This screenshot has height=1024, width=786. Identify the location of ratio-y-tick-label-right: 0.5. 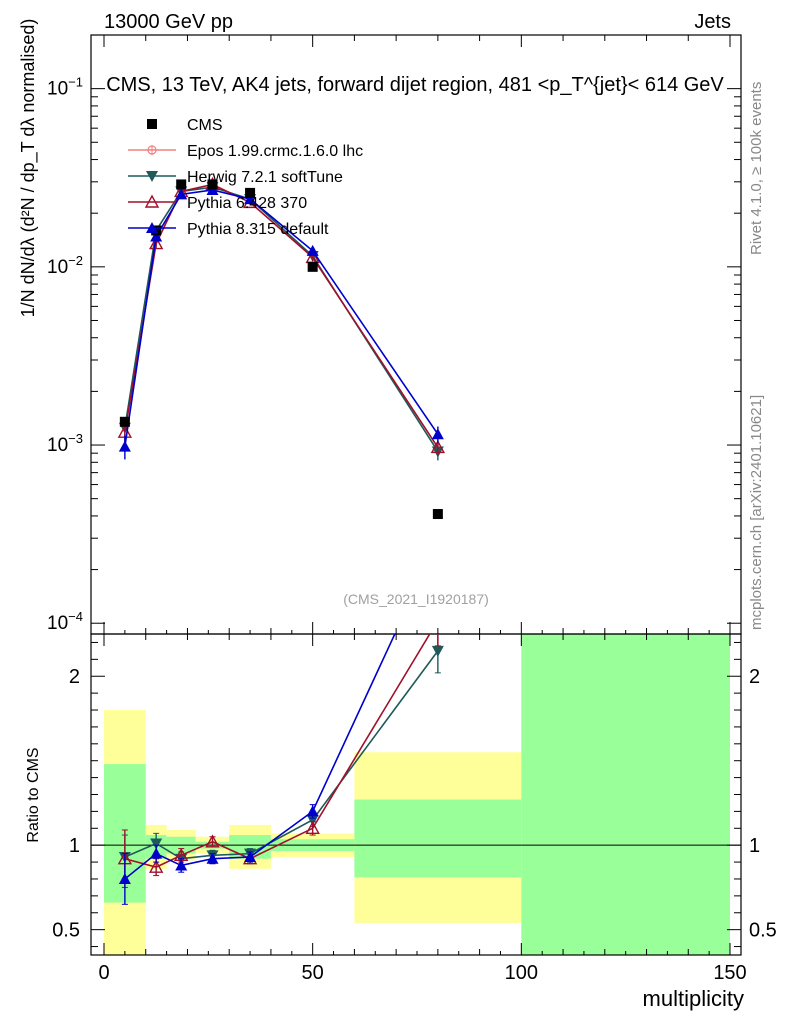
(763, 931).